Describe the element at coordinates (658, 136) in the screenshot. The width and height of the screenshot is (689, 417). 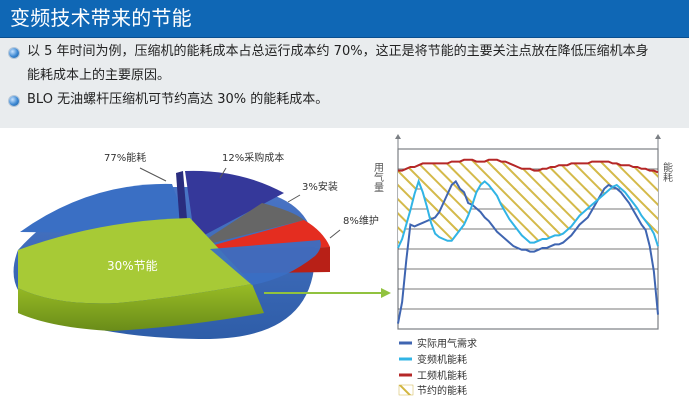
I see `right-axis-arrow-icon` at that location.